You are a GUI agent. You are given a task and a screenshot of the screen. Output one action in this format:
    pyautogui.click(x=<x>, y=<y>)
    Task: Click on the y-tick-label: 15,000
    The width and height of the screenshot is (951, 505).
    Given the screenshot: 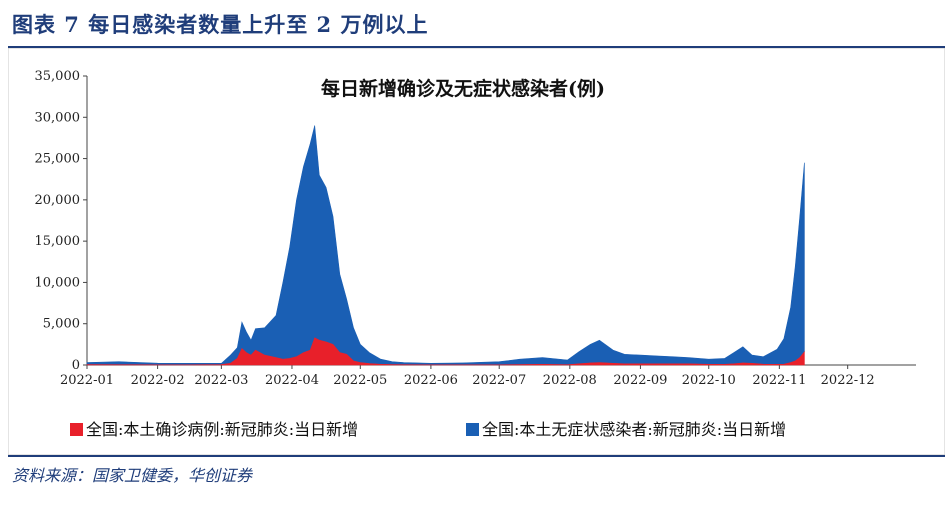 What is the action you would take?
    pyautogui.click(x=58, y=241)
    